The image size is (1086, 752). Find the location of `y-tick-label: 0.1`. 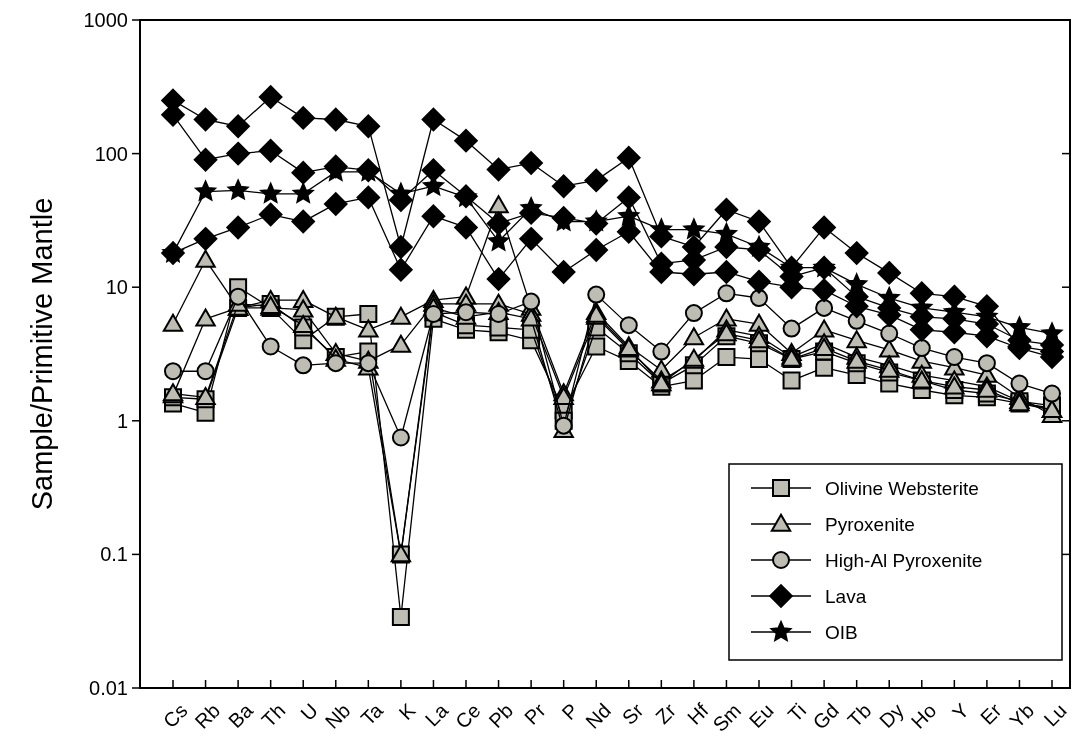

y-tick-label: 0.1 is located at coordinates (114, 554).